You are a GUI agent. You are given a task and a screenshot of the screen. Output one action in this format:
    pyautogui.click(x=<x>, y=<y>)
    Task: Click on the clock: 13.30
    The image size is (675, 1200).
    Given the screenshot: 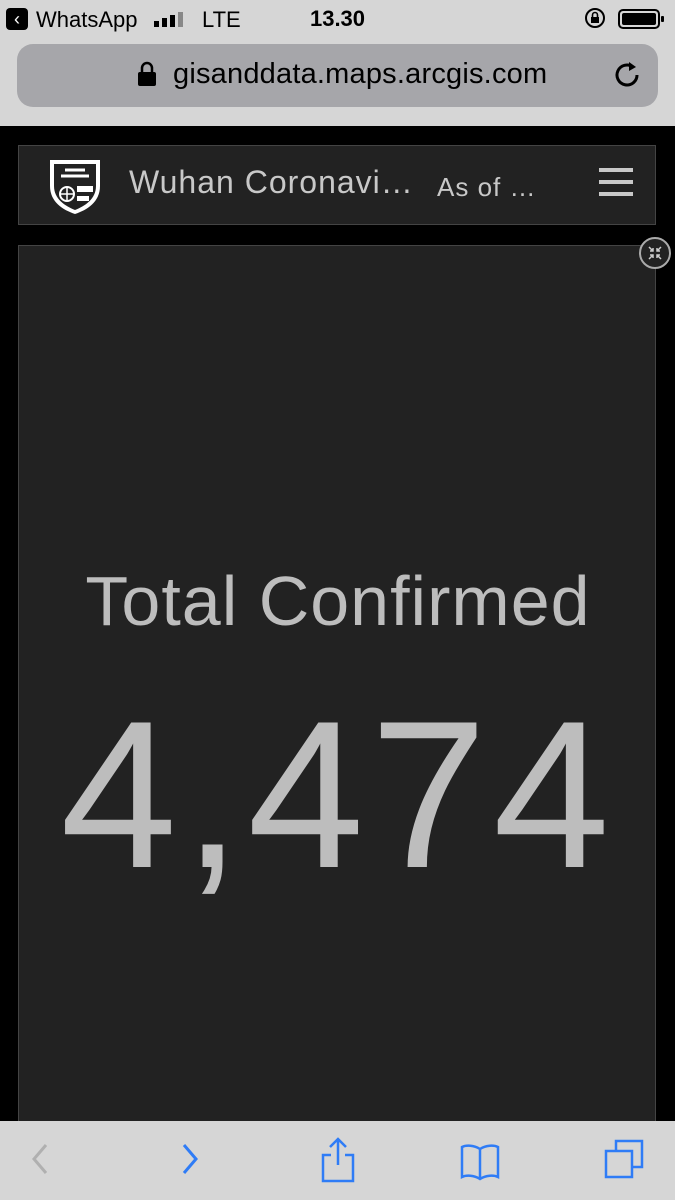 What is the action you would take?
    pyautogui.click(x=337, y=18)
    